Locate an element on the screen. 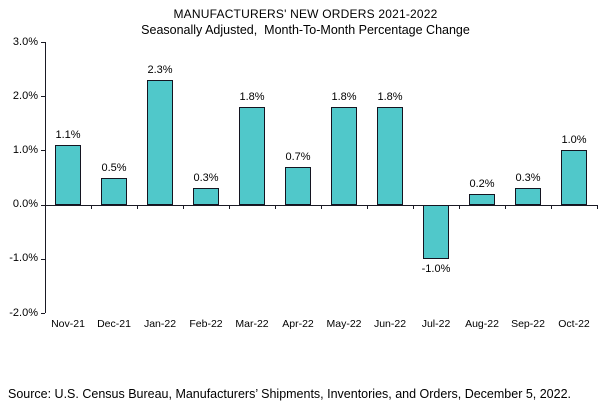 The width and height of the screenshot is (611, 418). y-tick-label: 0.0% is located at coordinates (25, 204).